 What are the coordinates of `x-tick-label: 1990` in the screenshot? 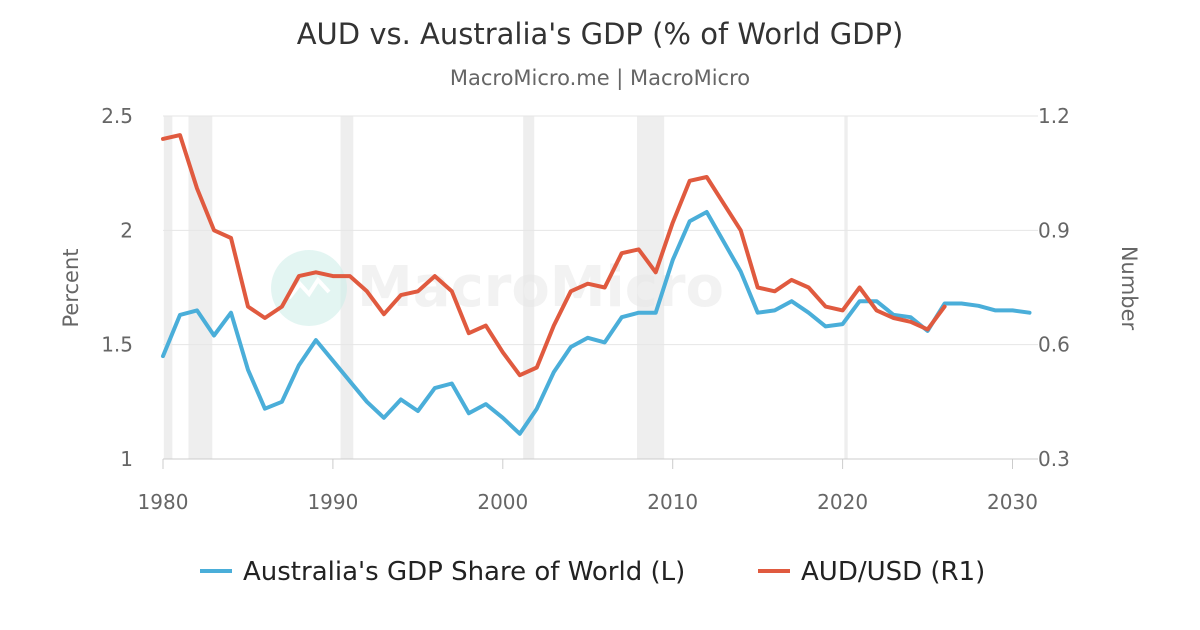 It's located at (332, 502).